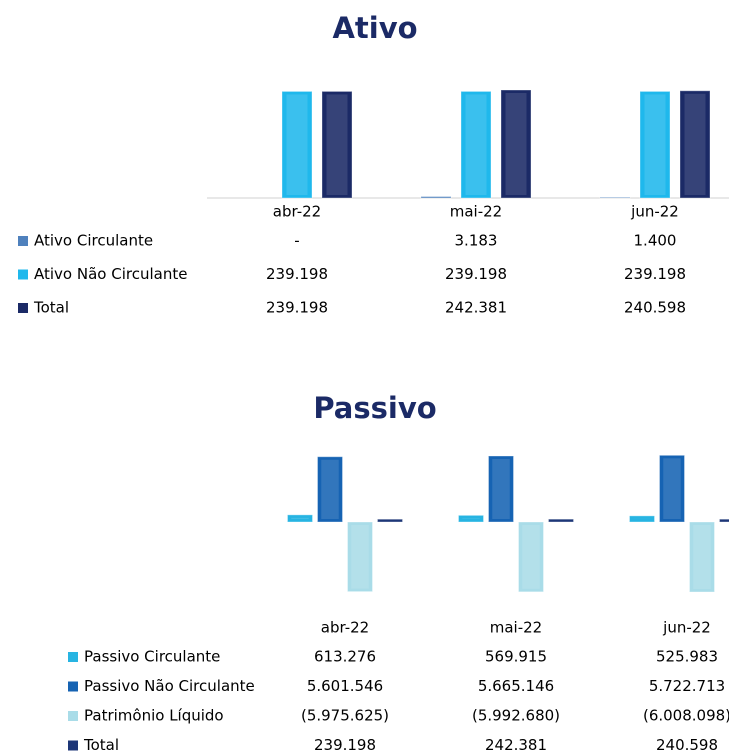 This screenshot has width=729, height=753. What do you see at coordinates (687, 686) in the screenshot?
I see `value-label: 5.722.713` at bounding box center [687, 686].